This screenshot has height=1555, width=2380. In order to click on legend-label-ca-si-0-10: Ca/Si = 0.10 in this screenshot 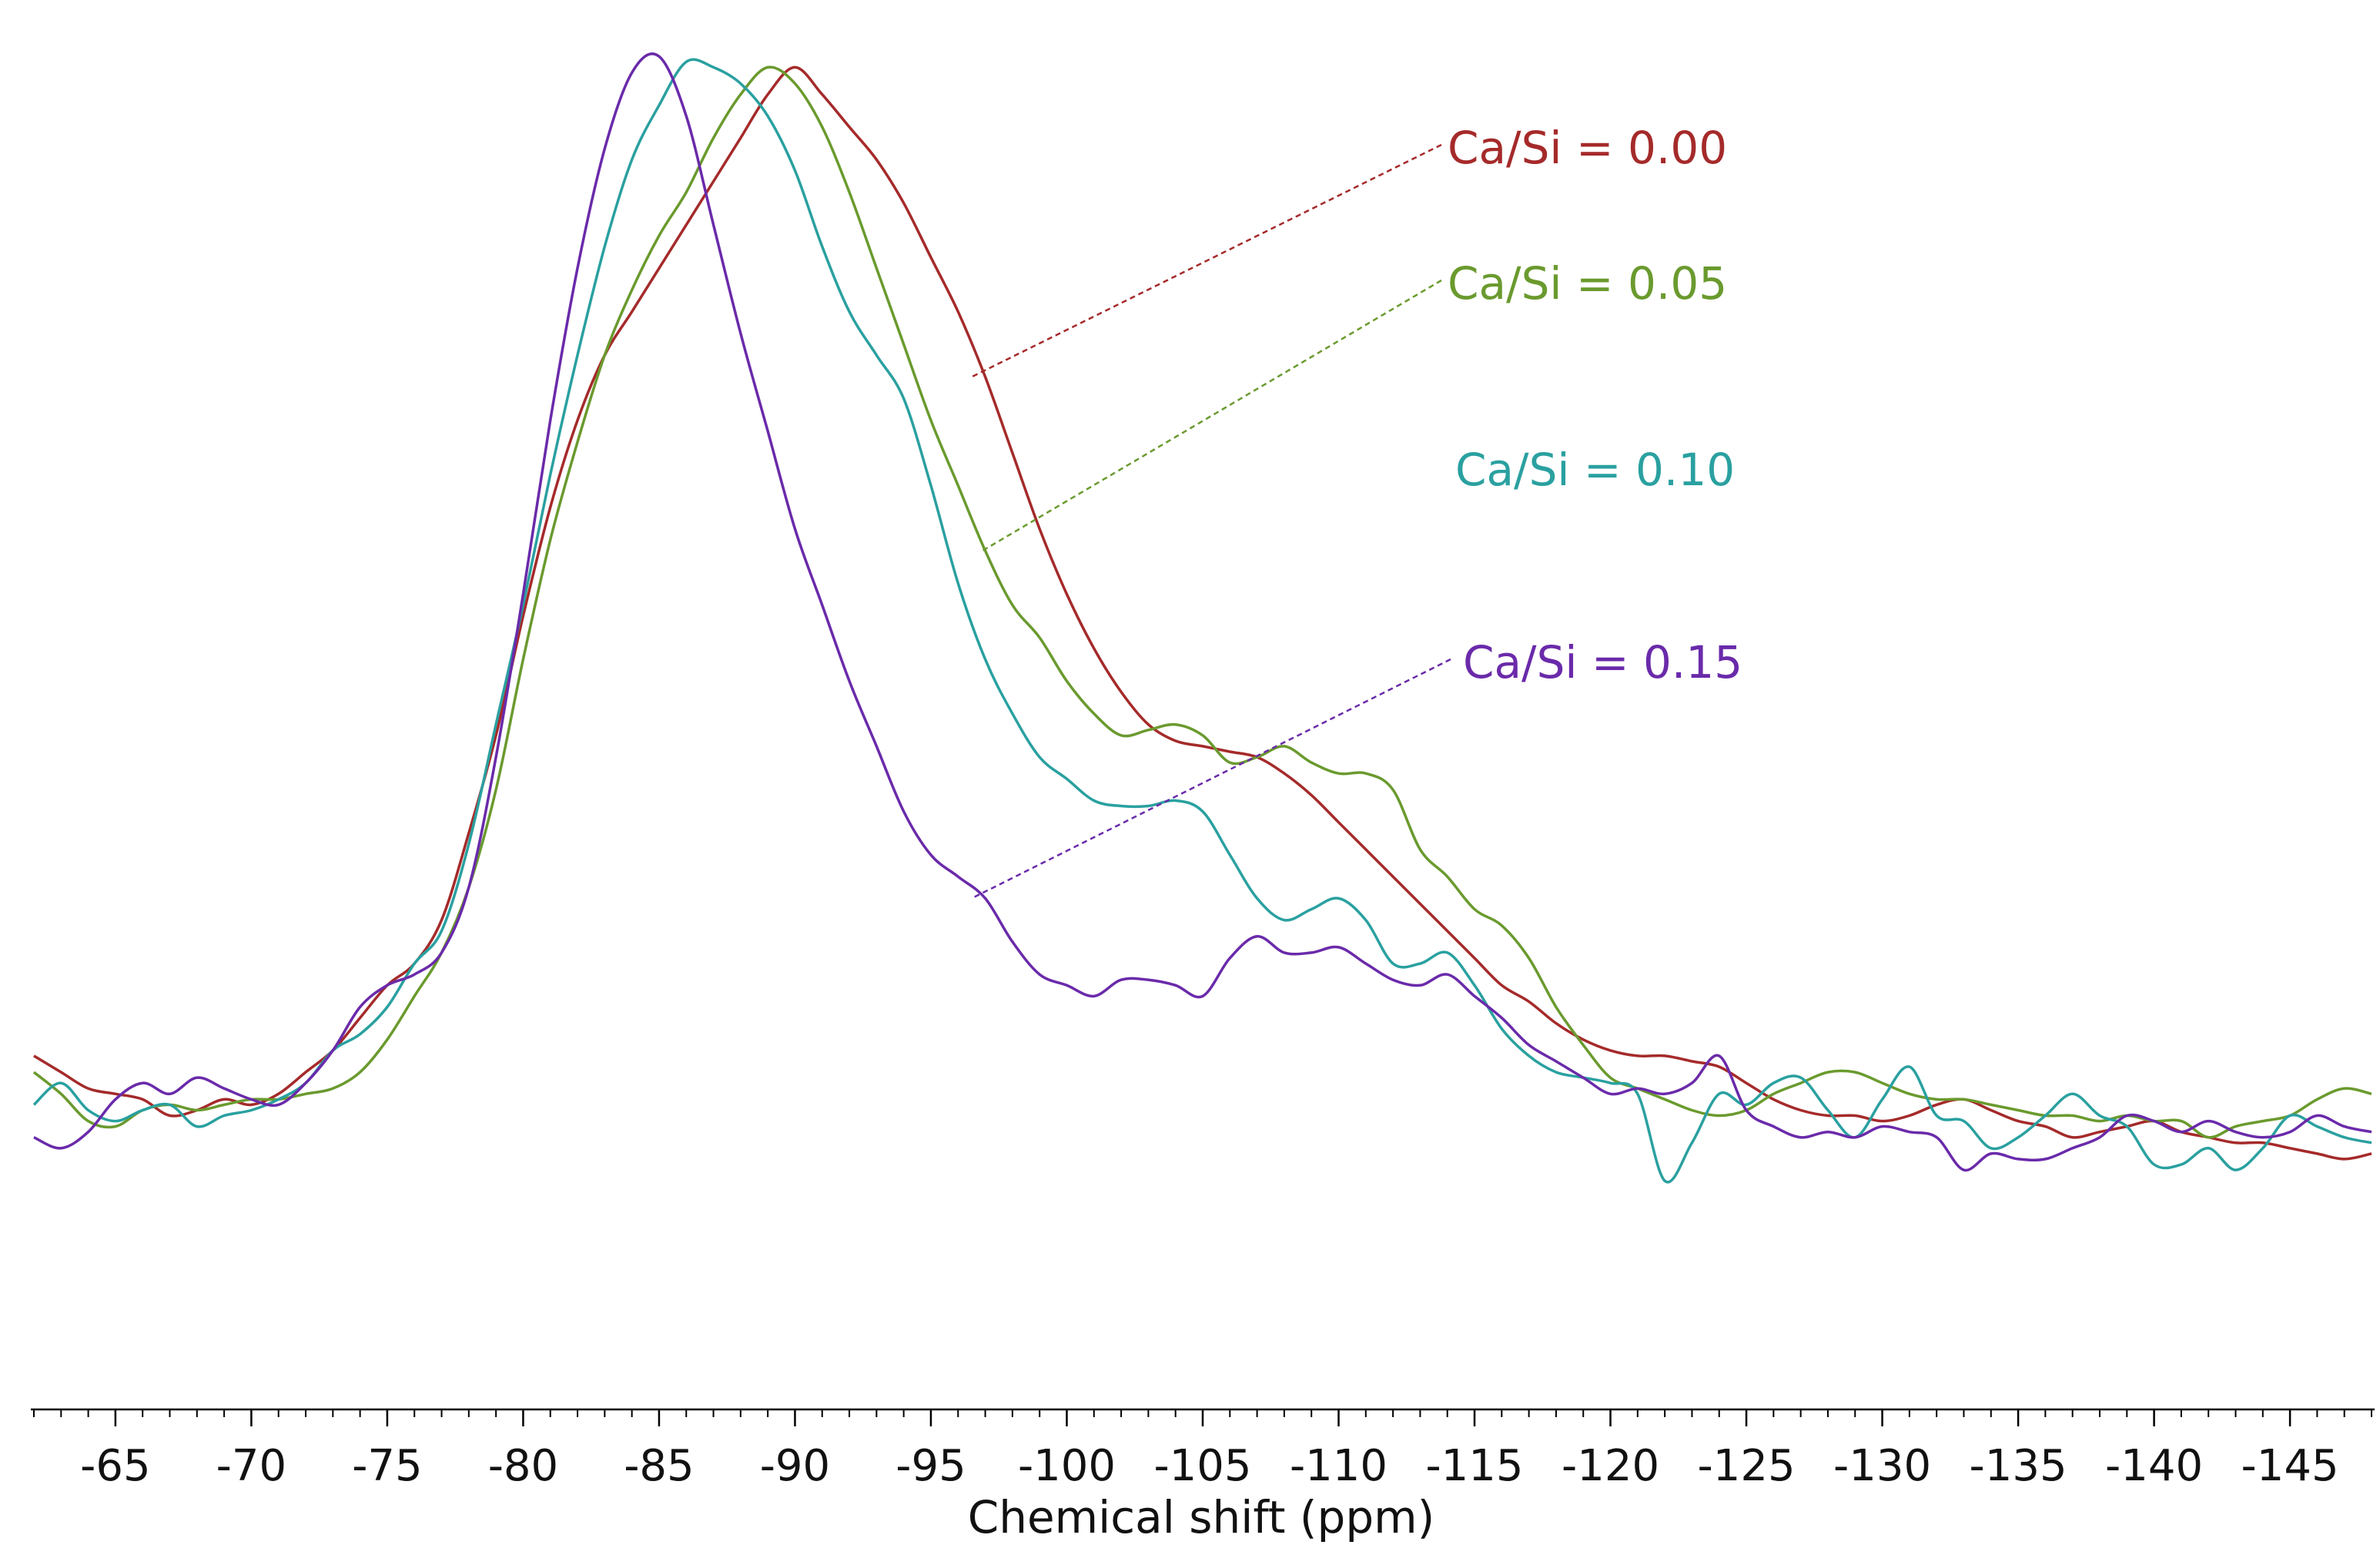, I will do `click(1595, 470)`.